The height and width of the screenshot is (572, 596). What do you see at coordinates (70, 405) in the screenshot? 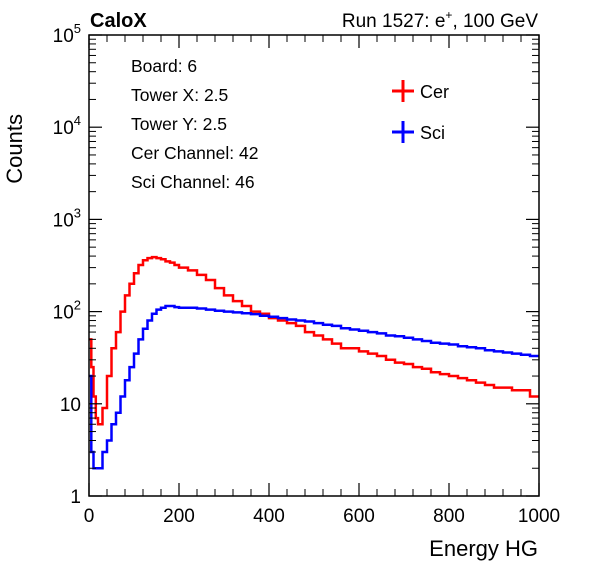
I see `y-tick-label: 10` at bounding box center [70, 405].